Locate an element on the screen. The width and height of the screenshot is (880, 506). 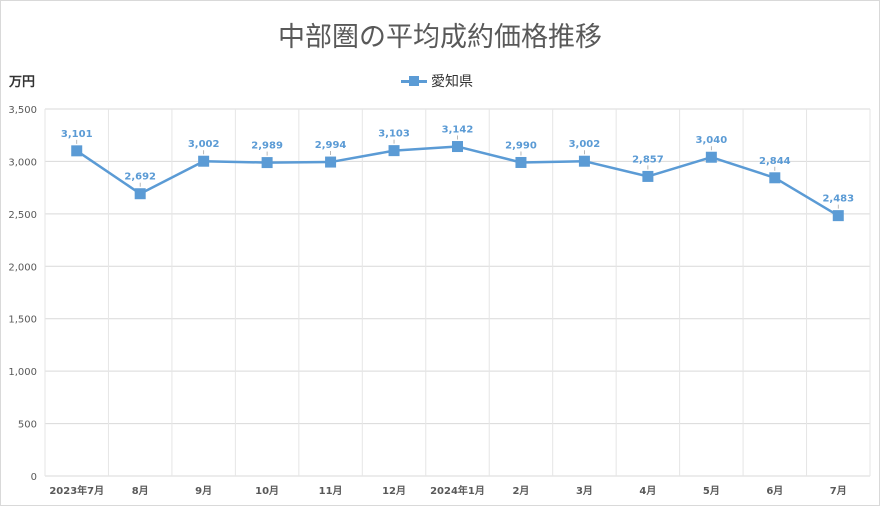
data-label: 2,692 is located at coordinates (140, 177).